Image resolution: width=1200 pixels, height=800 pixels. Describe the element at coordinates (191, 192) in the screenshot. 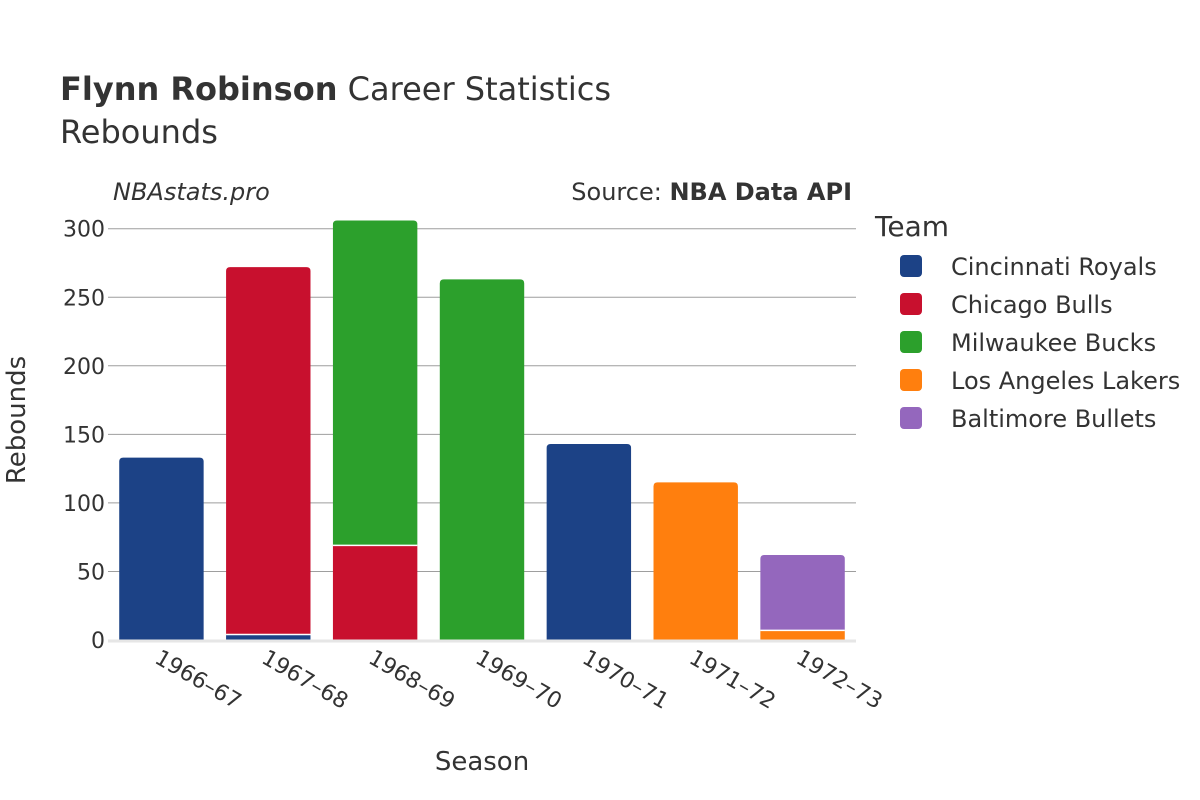

I see `brand-label: NBAstats.pro` at that location.